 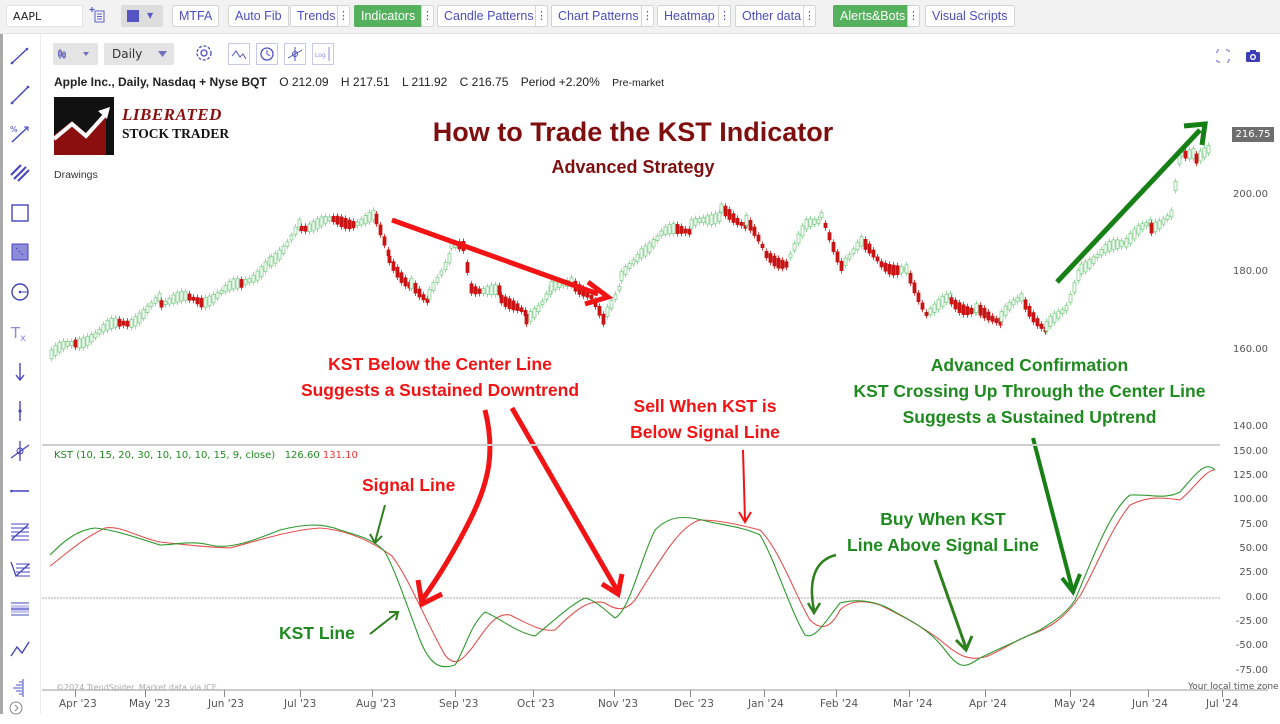 What do you see at coordinates (343, 16) in the screenshot?
I see `trends-more-icon: ⋮` at bounding box center [343, 16].